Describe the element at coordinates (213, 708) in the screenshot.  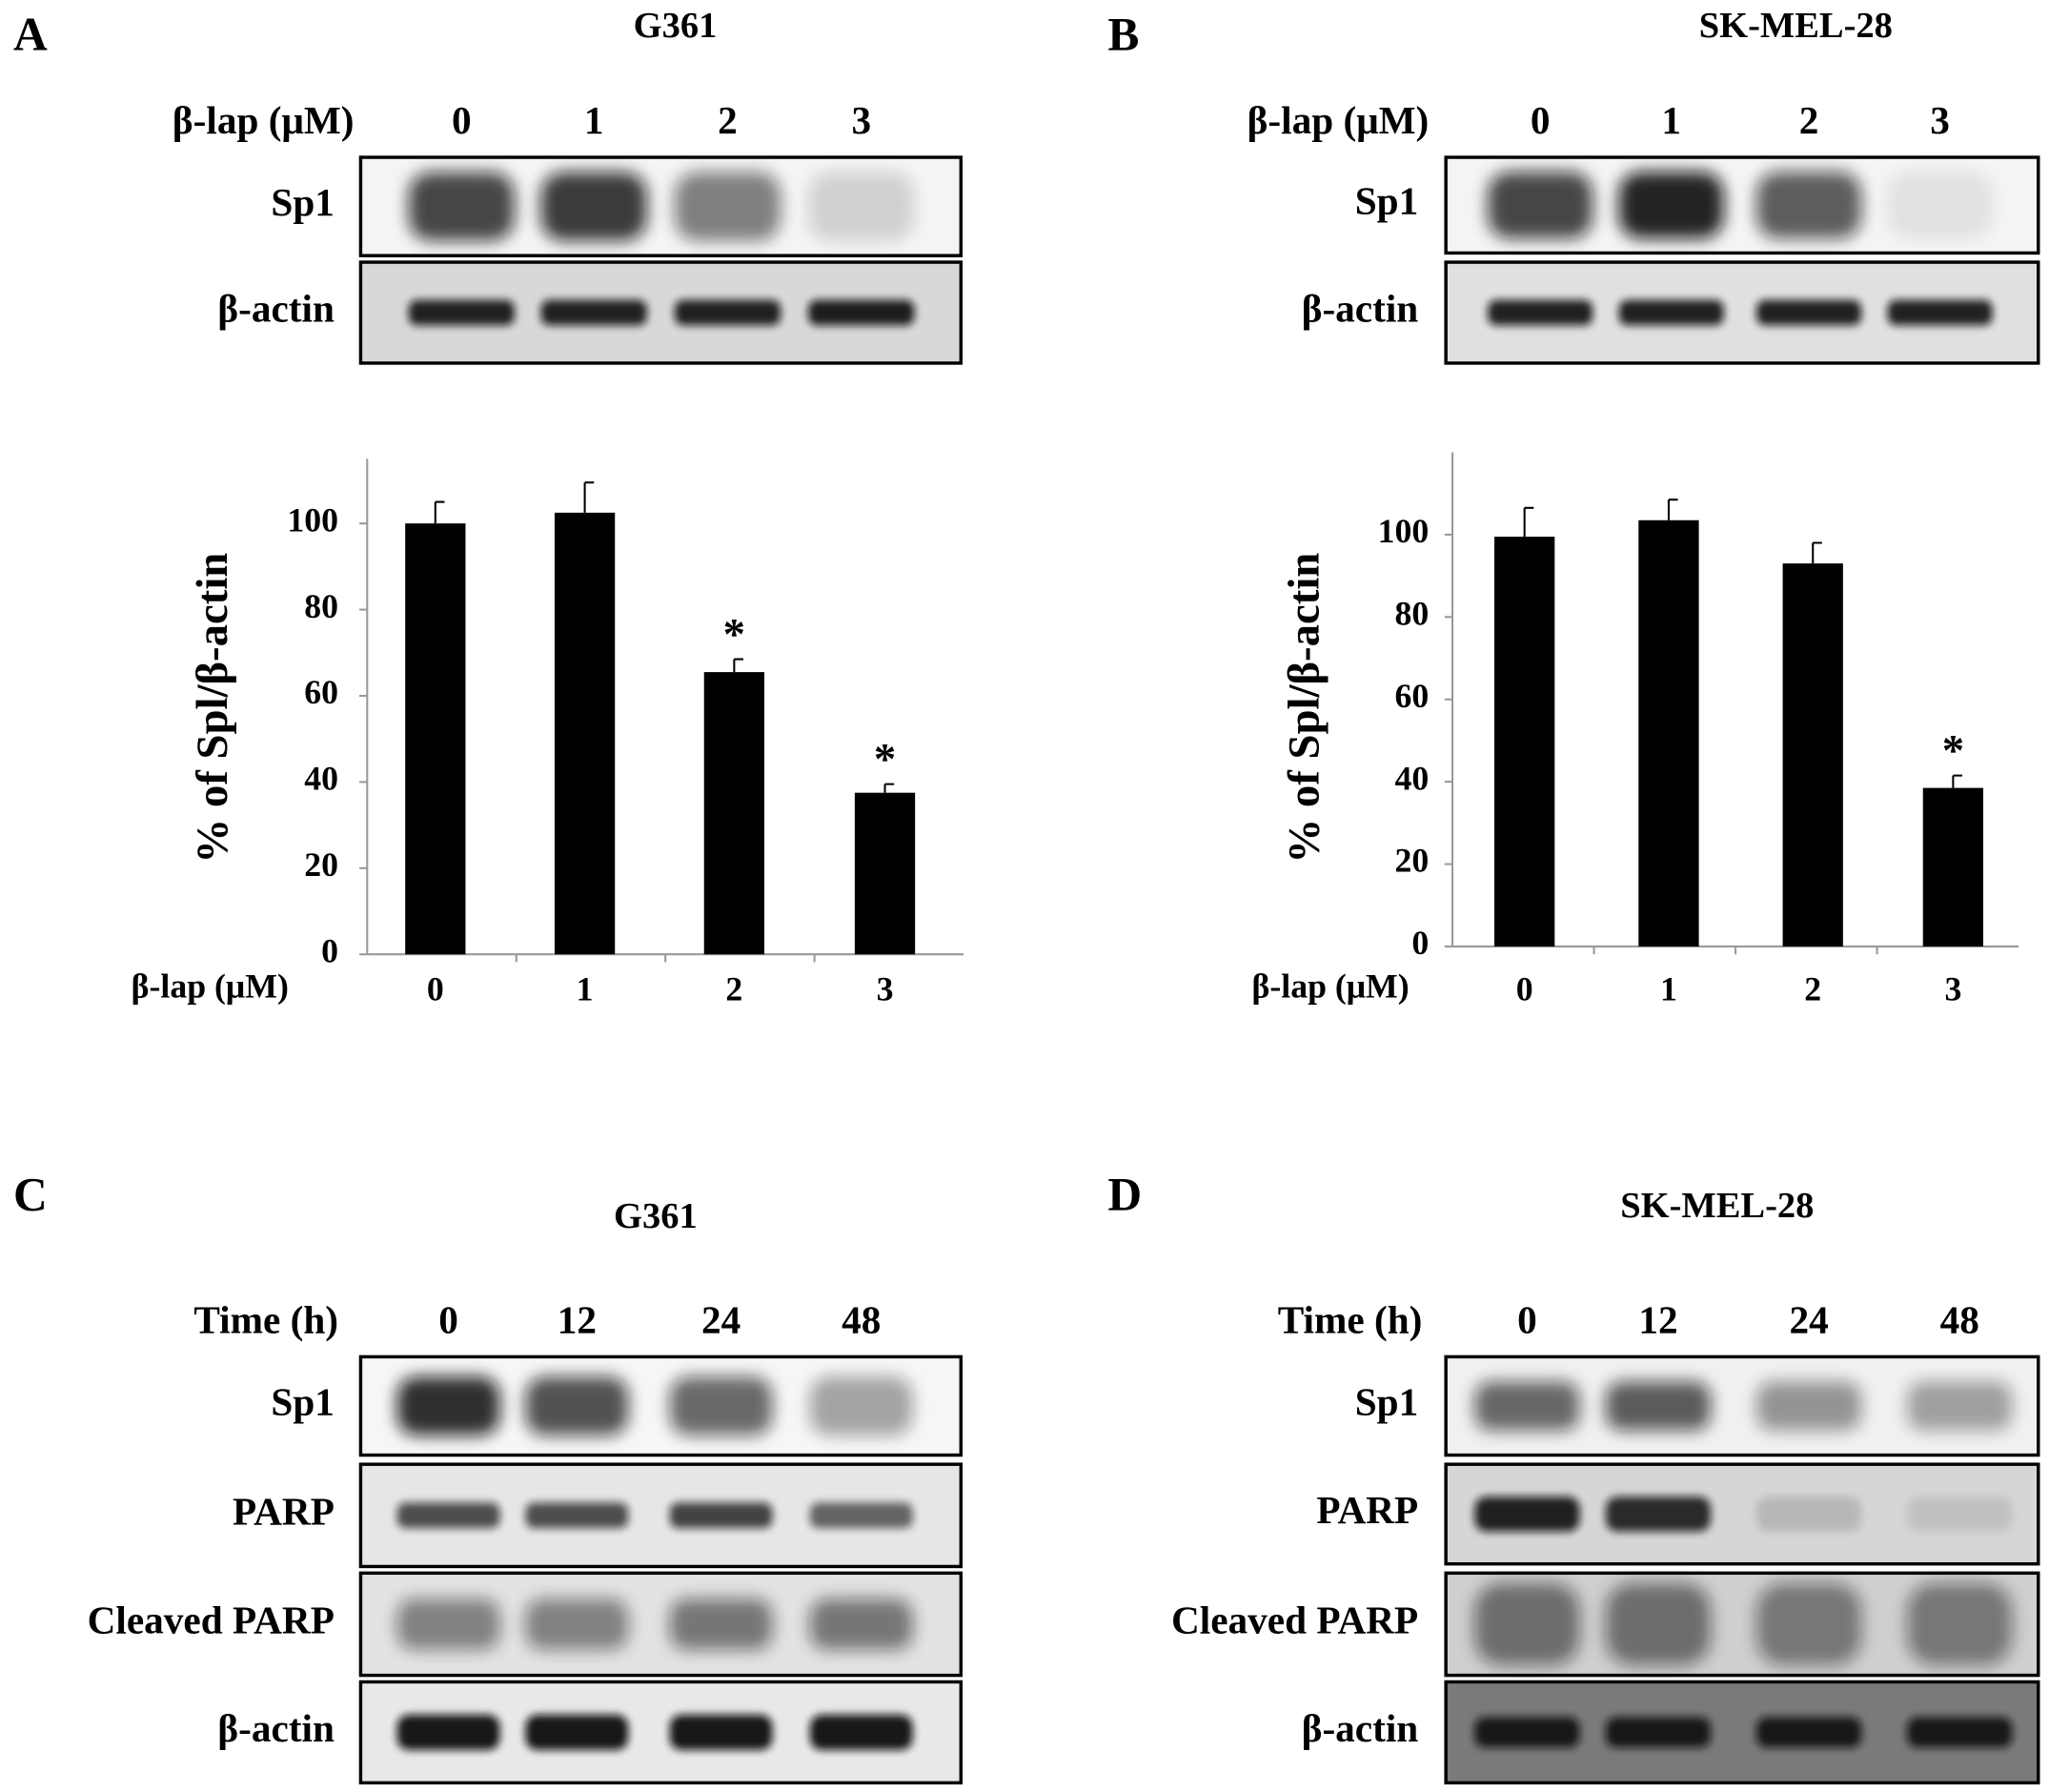
I see `y-axis-label: % of Spl/β-actin` at that location.